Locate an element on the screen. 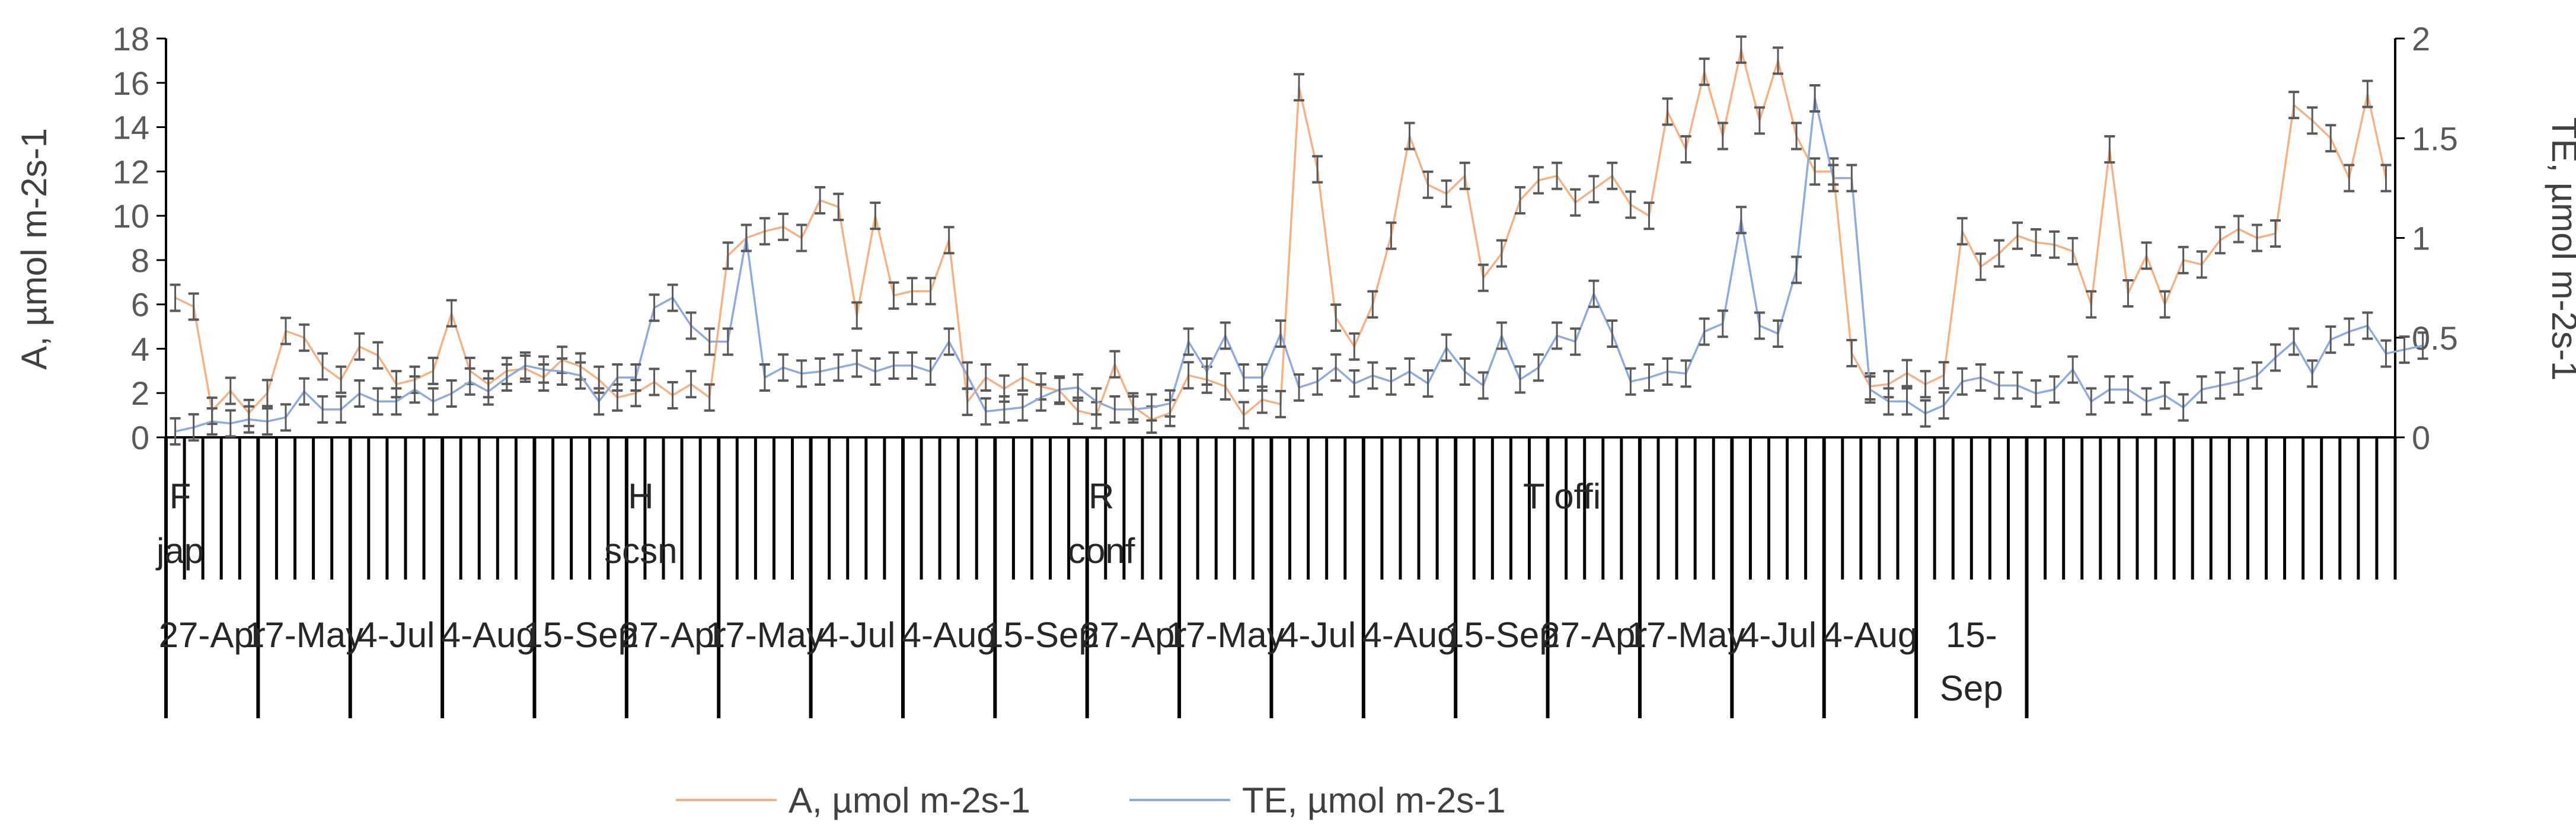 Image resolution: width=2576 pixels, height=835 pixels. y2-tick-label: 0 is located at coordinates (2421, 437).